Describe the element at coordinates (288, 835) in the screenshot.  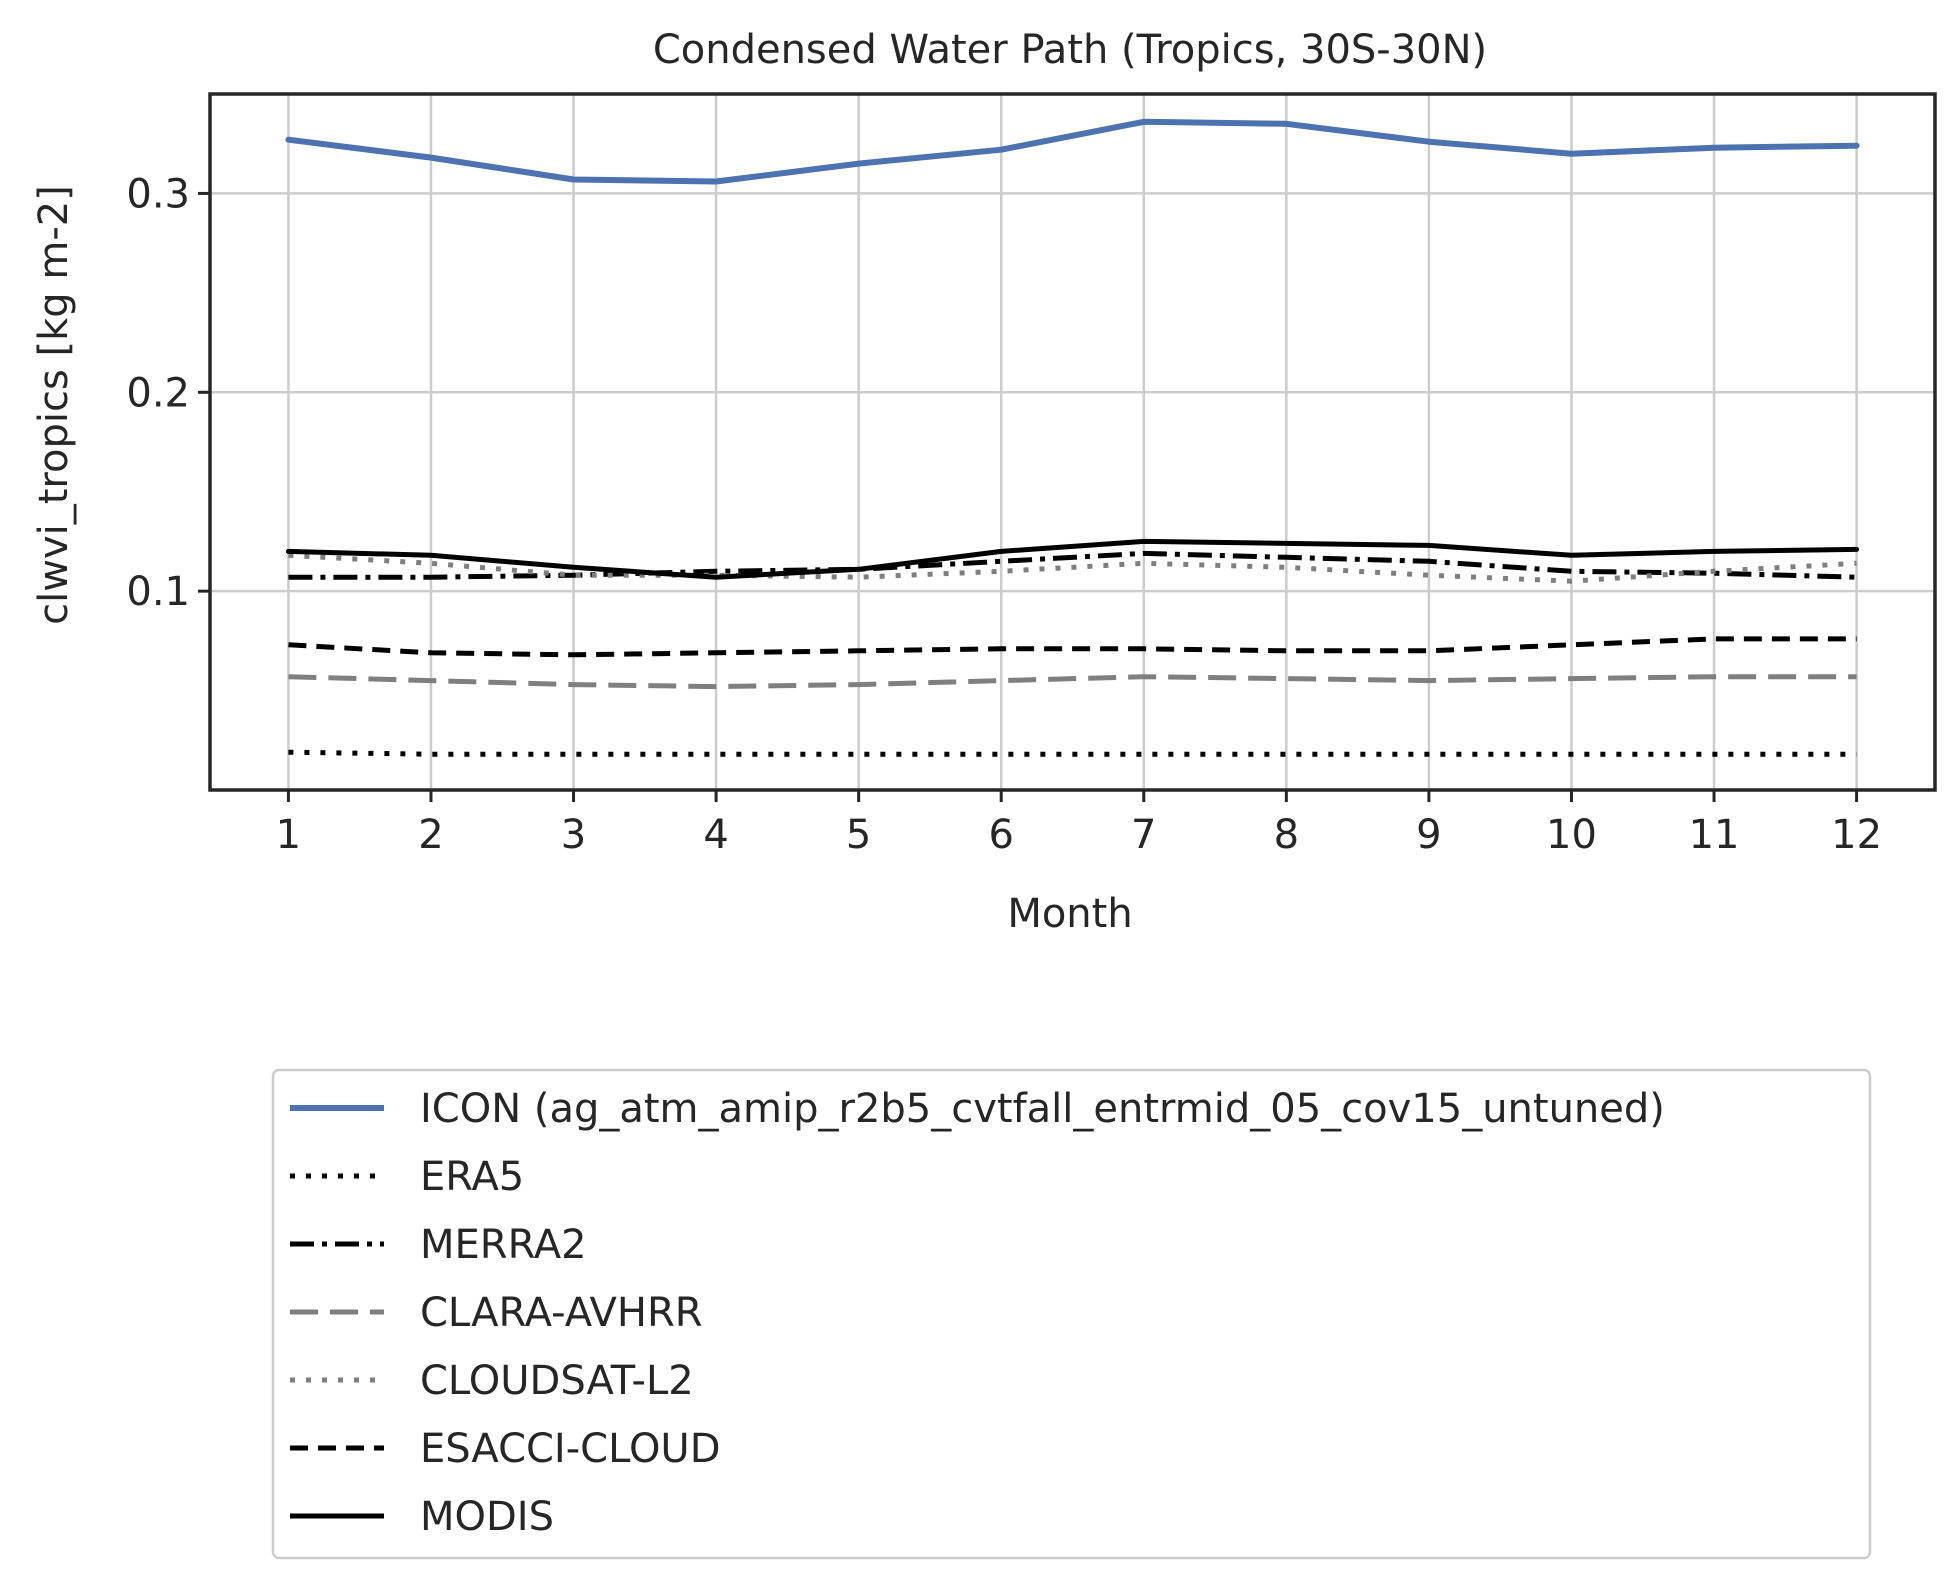
I see `x-tick-label: 1` at that location.